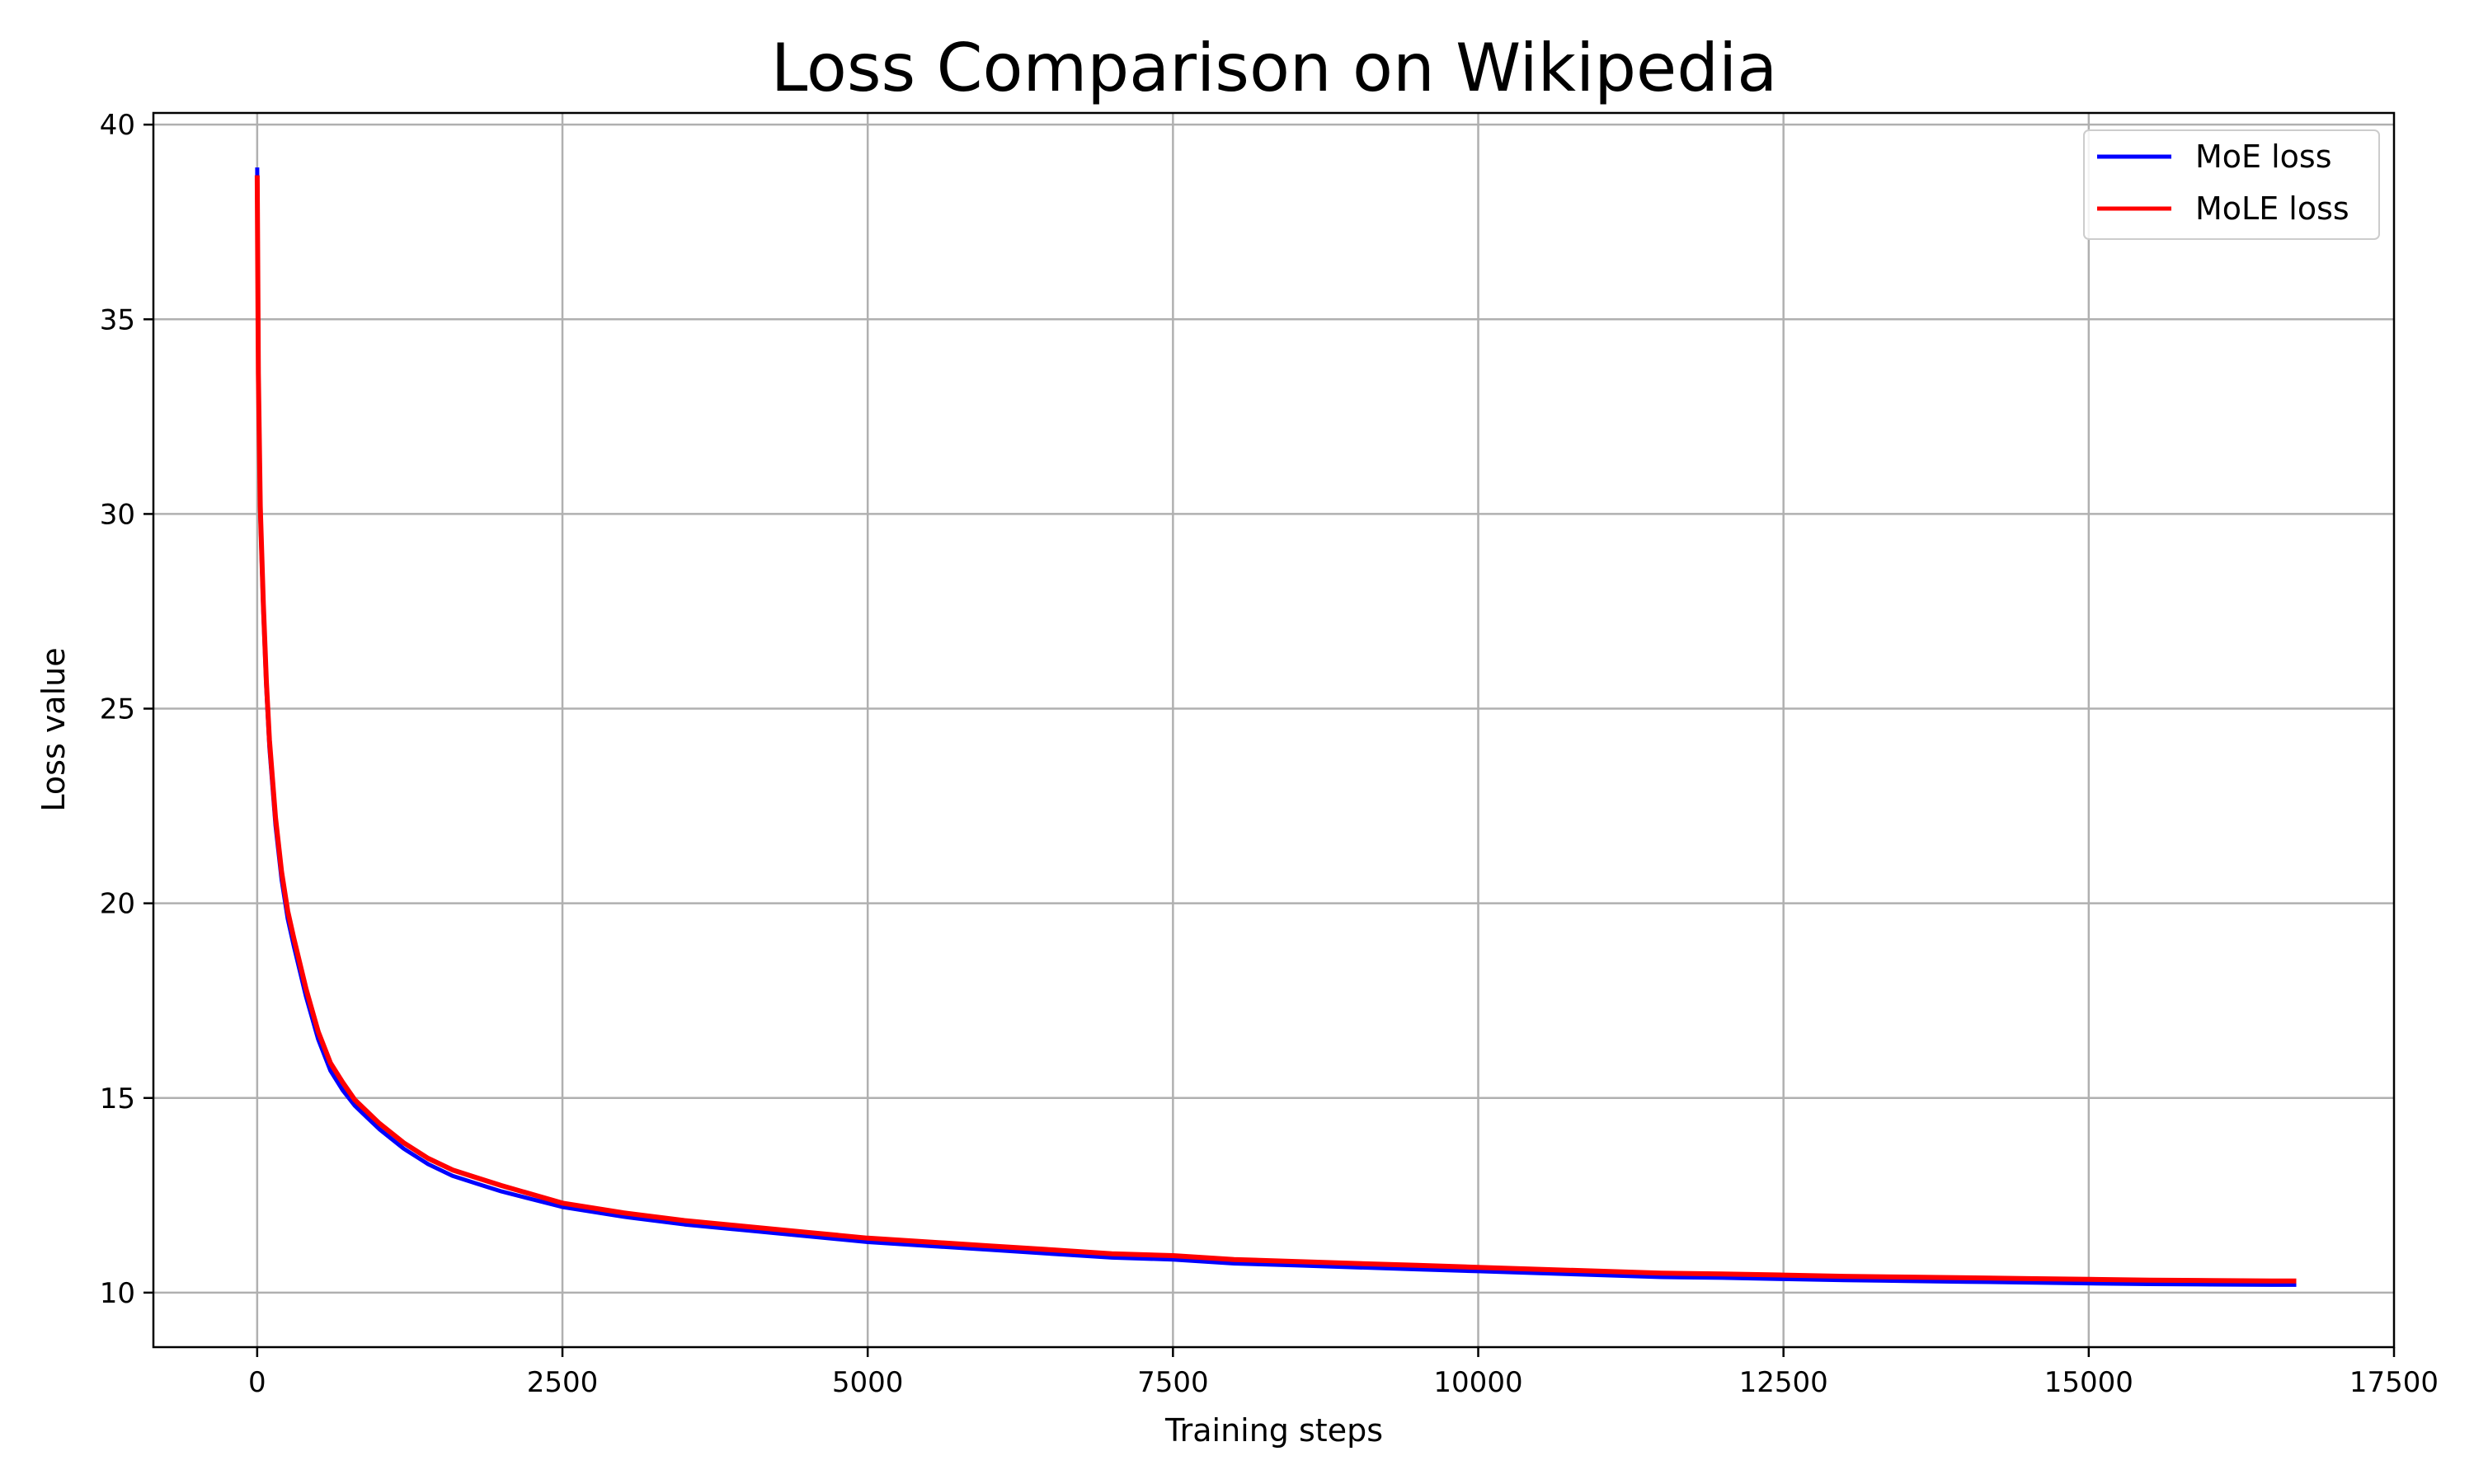  I want to click on x-tick-label: 17500, so click(2394, 1382).